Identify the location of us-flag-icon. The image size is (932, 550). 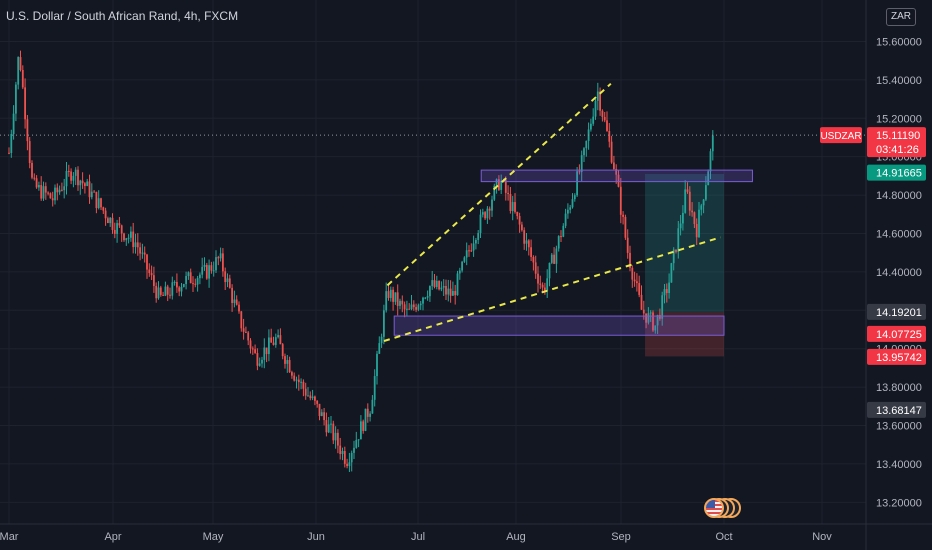
(714, 508).